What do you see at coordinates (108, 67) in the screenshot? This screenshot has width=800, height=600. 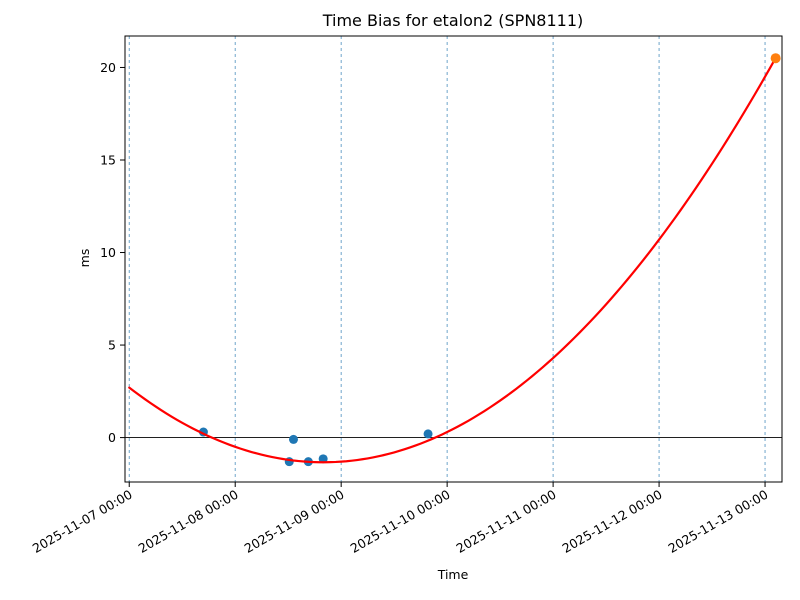 I see `y-tick-label: 20` at bounding box center [108, 67].